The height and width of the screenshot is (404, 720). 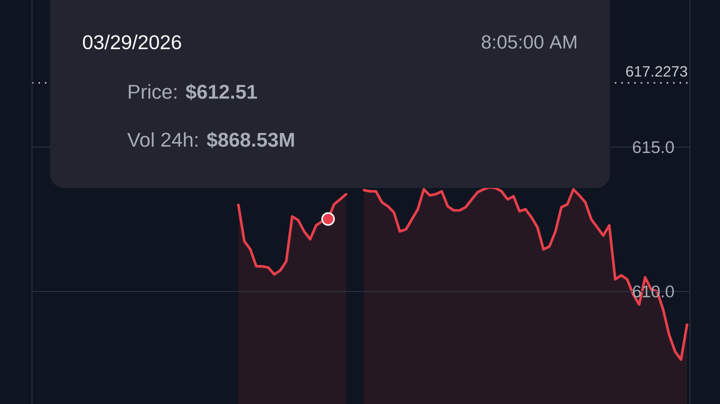 What do you see at coordinates (653, 147) in the screenshot?
I see `y-tick-label: 615.0` at bounding box center [653, 147].